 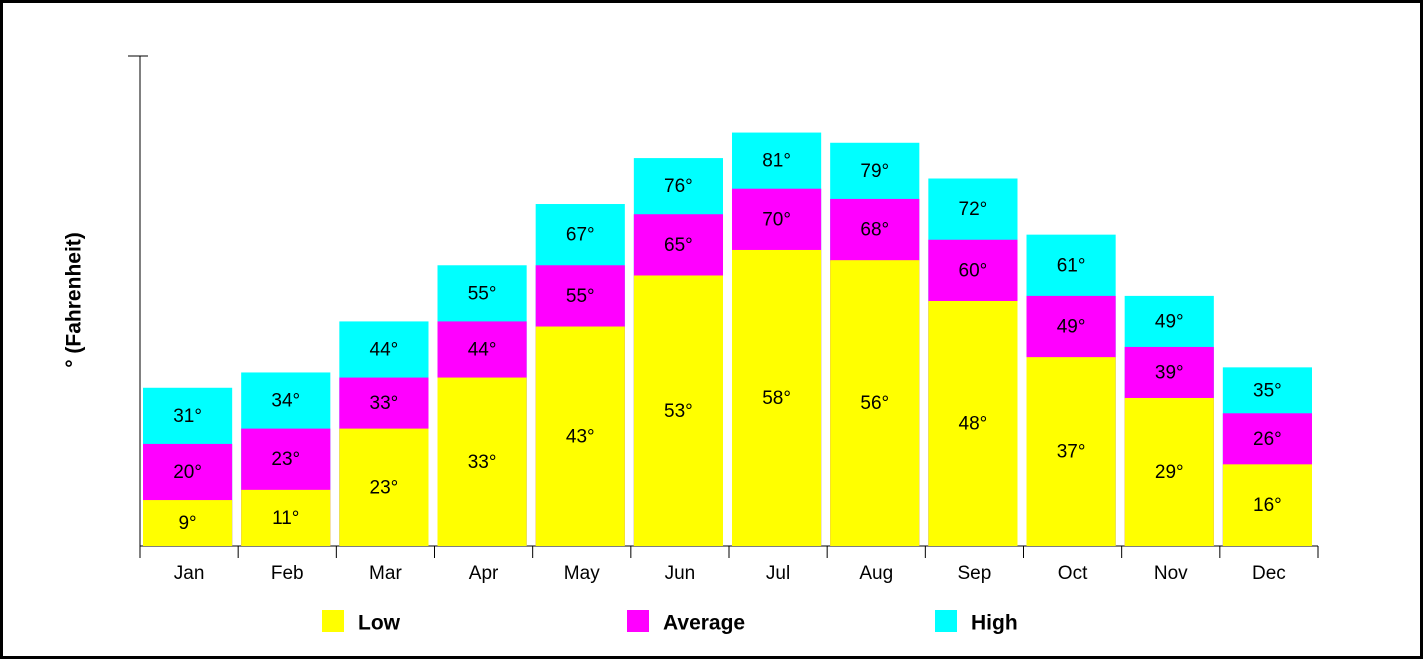 I want to click on x-tick-label: Jun, so click(x=680, y=573).